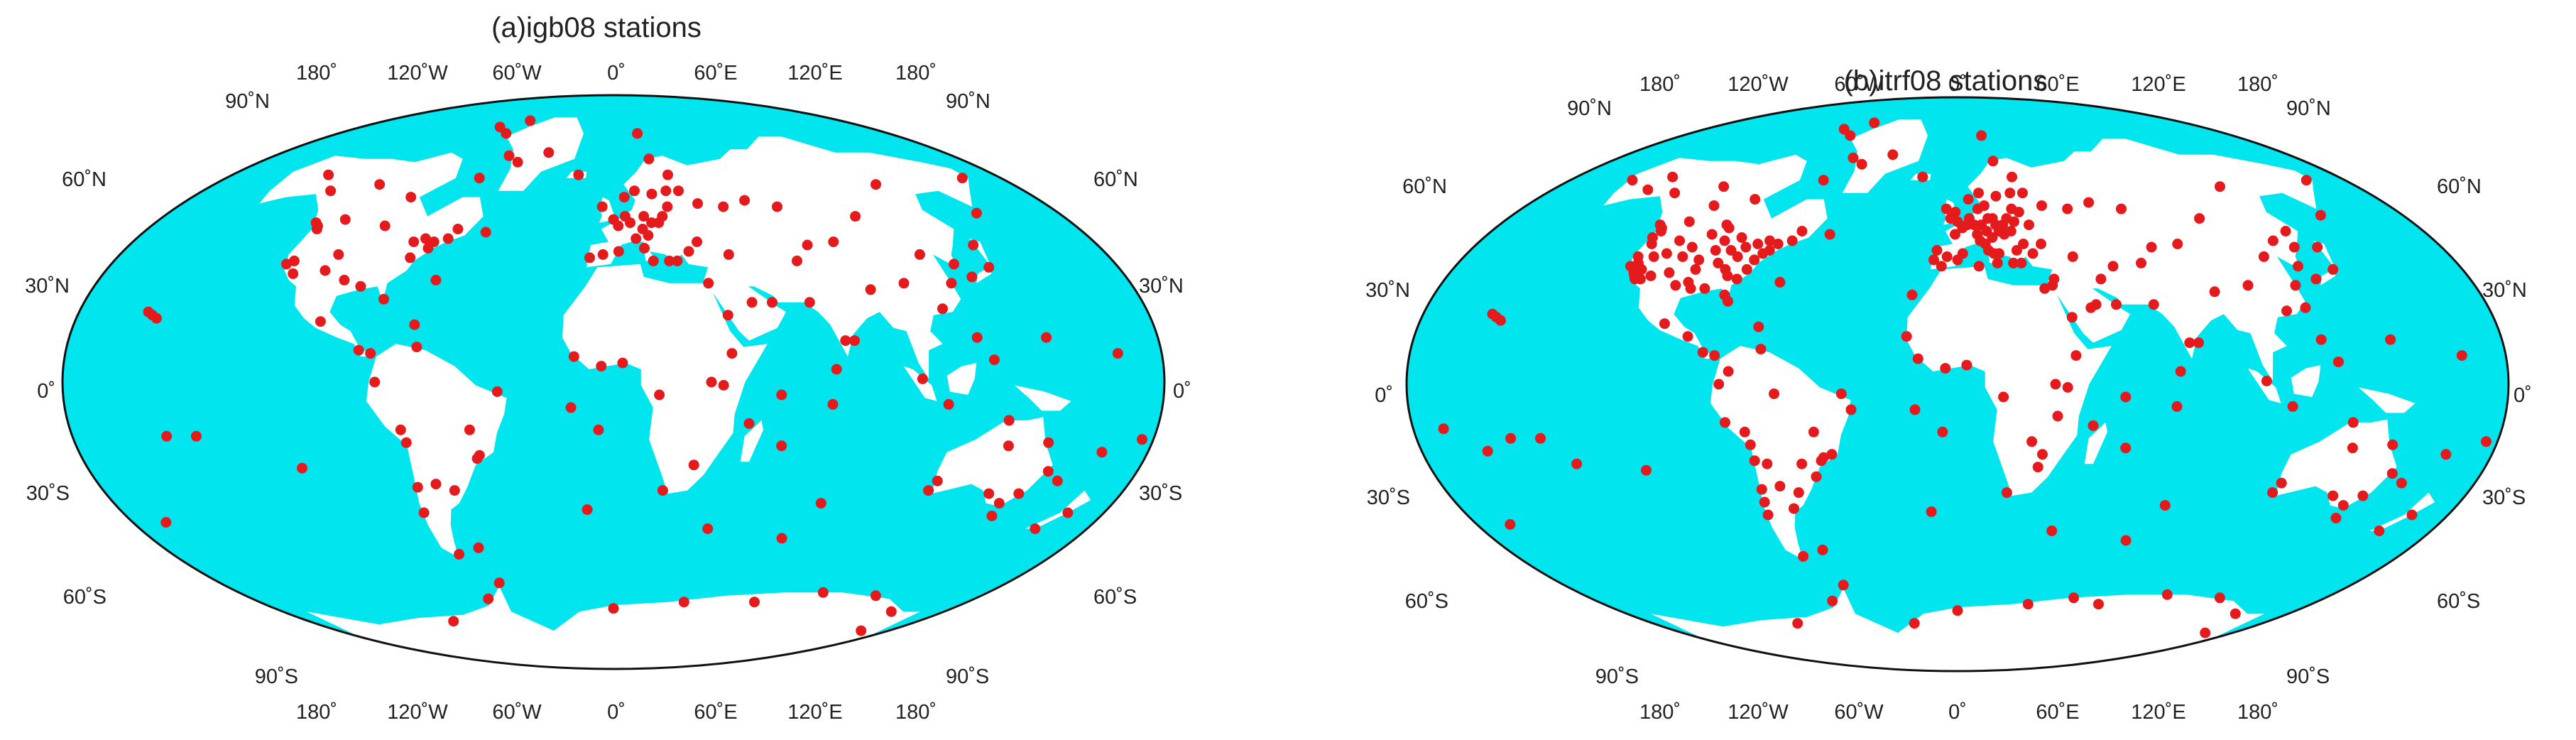  What do you see at coordinates (1660, 84) in the screenshot?
I see `panel-b-top-tick-0: 180˚` at bounding box center [1660, 84].